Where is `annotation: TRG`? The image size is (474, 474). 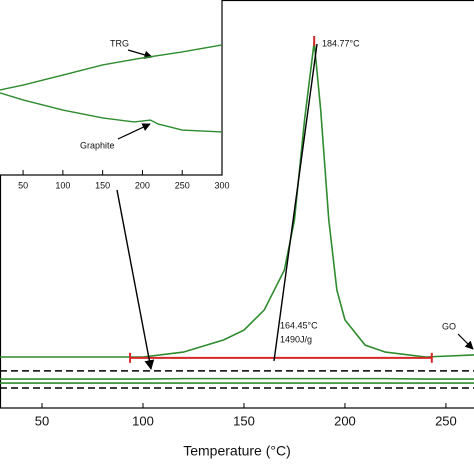 annotation: TRG is located at coordinates (119, 43).